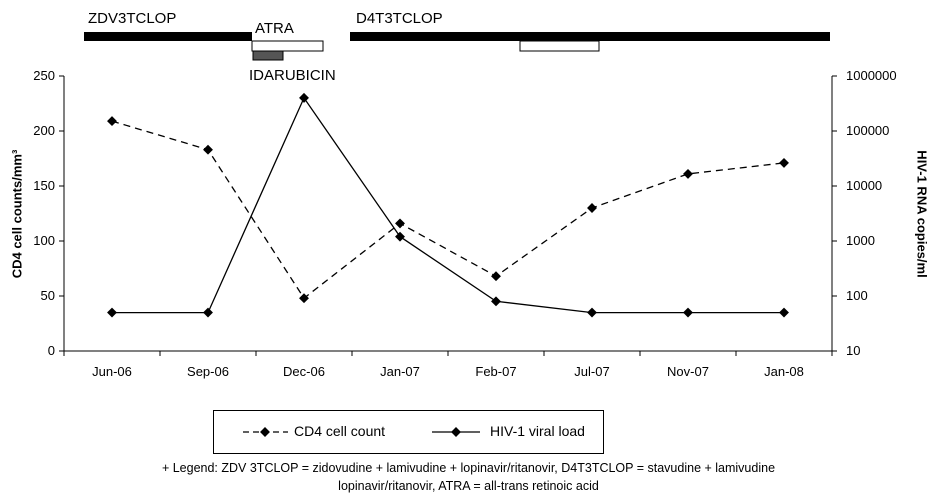 Image resolution: width=937 pixels, height=497 pixels. I want to click on right-tick-label: 100, so click(857, 295).